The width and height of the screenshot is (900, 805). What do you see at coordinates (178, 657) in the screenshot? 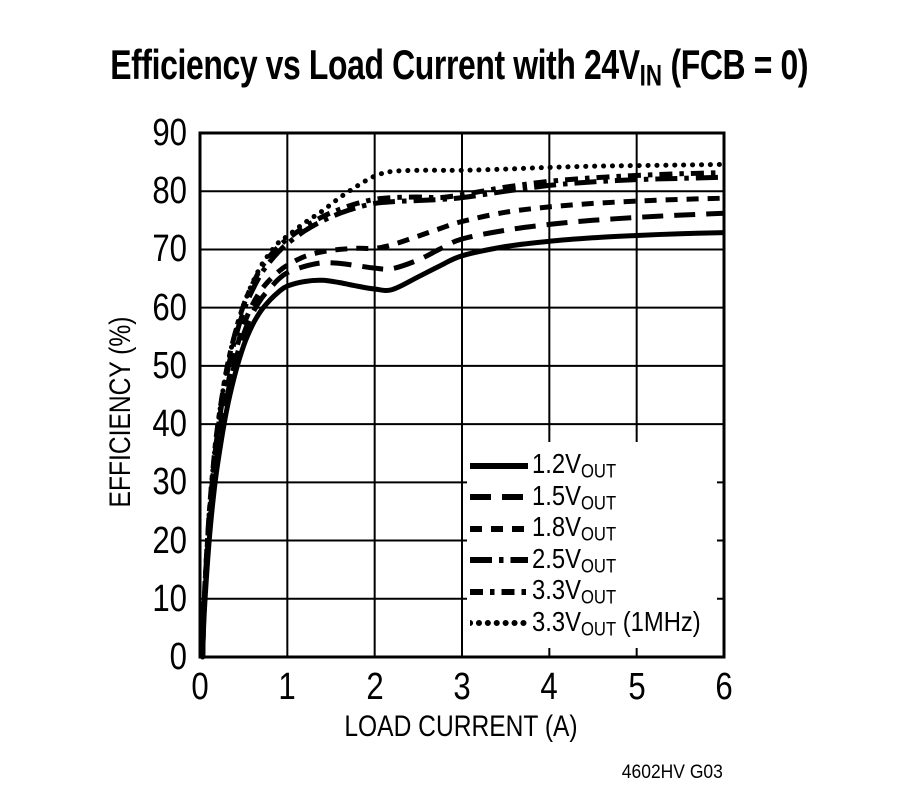
I see `y-tick-label: 0` at bounding box center [178, 657].